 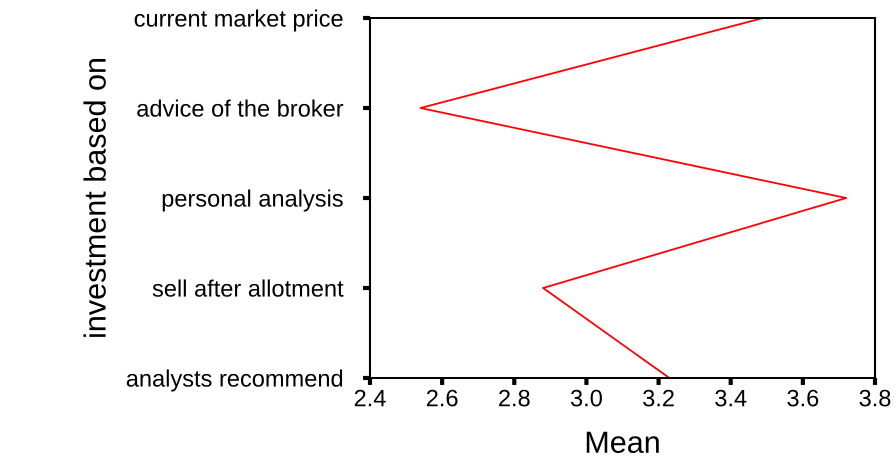 I want to click on x-tick-label: 2.8, so click(x=514, y=398).